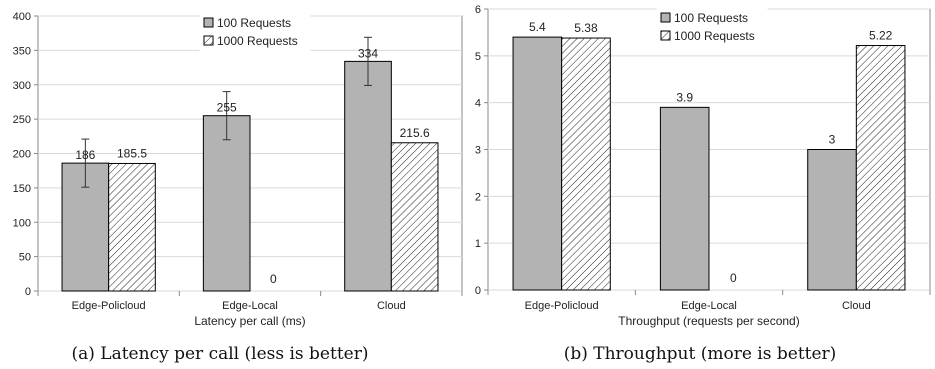  Describe the element at coordinates (22, 189) in the screenshot. I see `y-tick-label: 150` at that location.